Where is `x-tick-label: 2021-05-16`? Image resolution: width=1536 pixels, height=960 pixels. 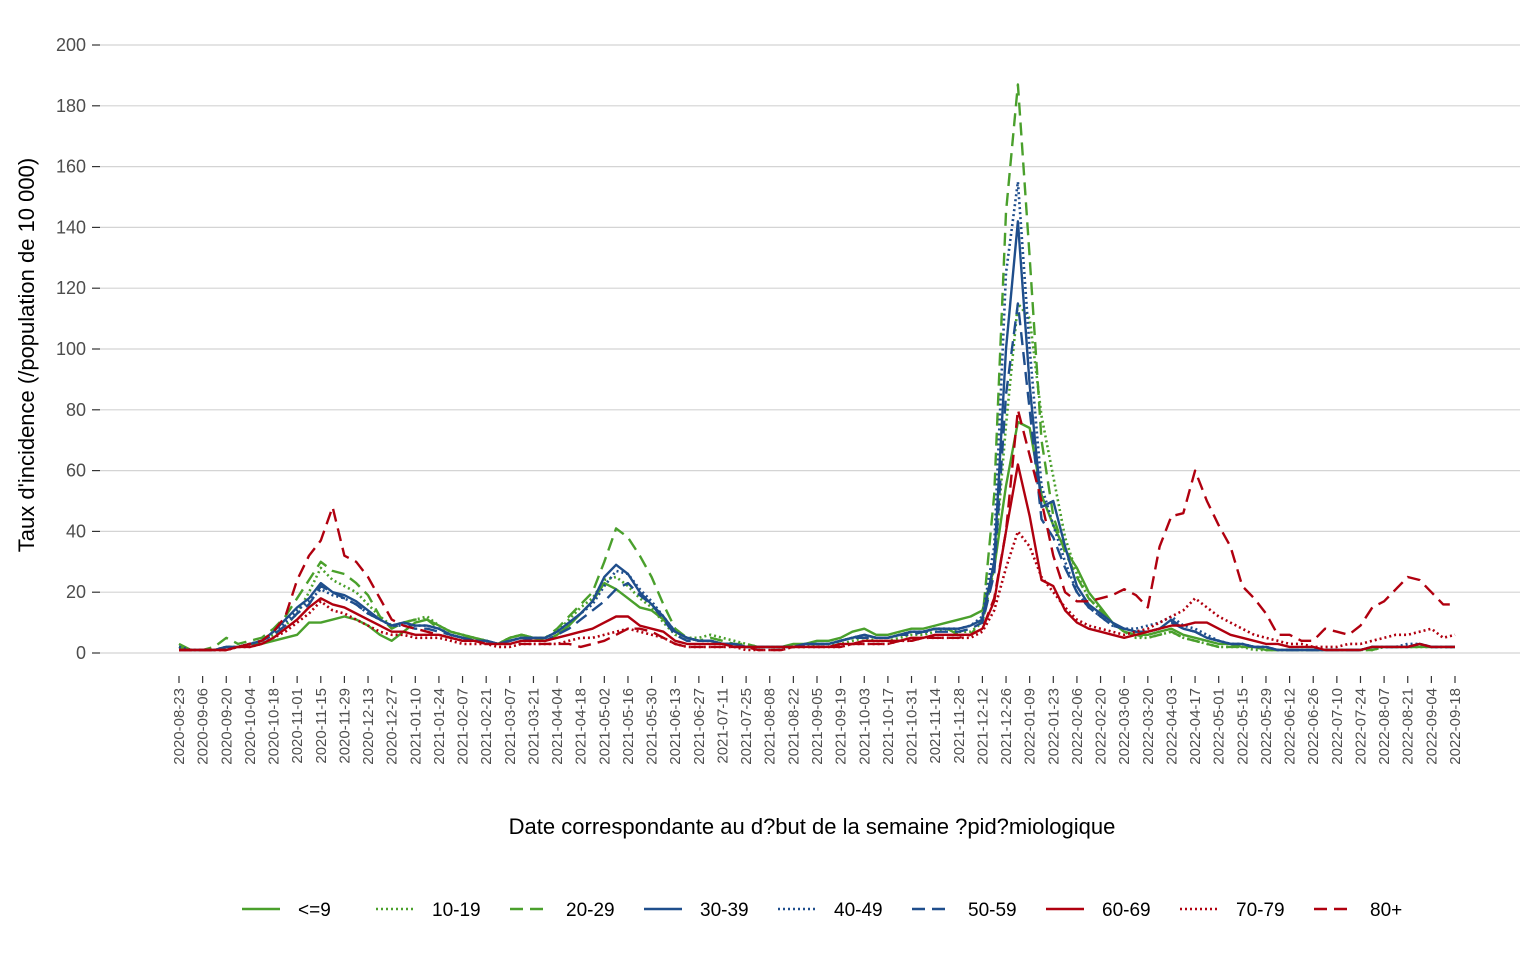
x-tick-label: 2021-05-16 is located at coordinates (628, 726).